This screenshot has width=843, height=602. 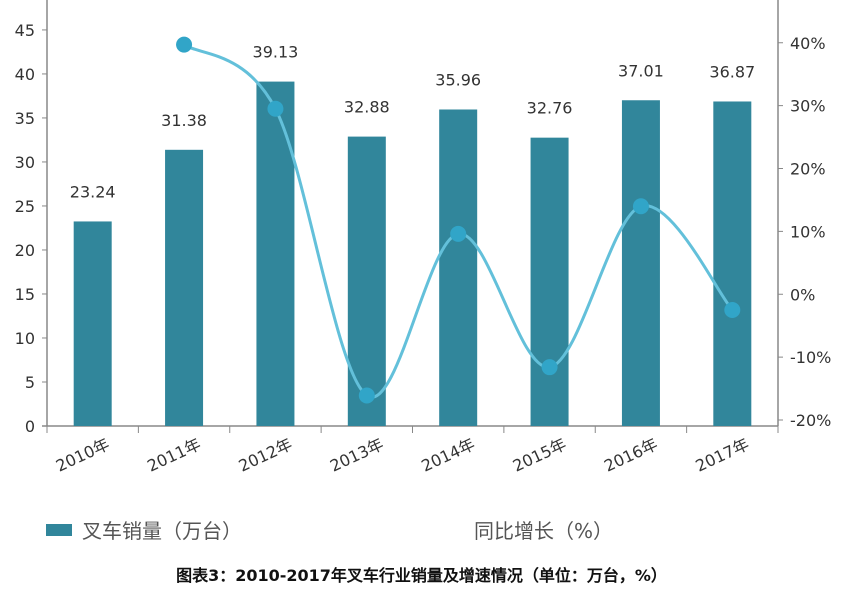 What do you see at coordinates (25, 250) in the screenshot?
I see `left-tick-label: 20` at bounding box center [25, 250].